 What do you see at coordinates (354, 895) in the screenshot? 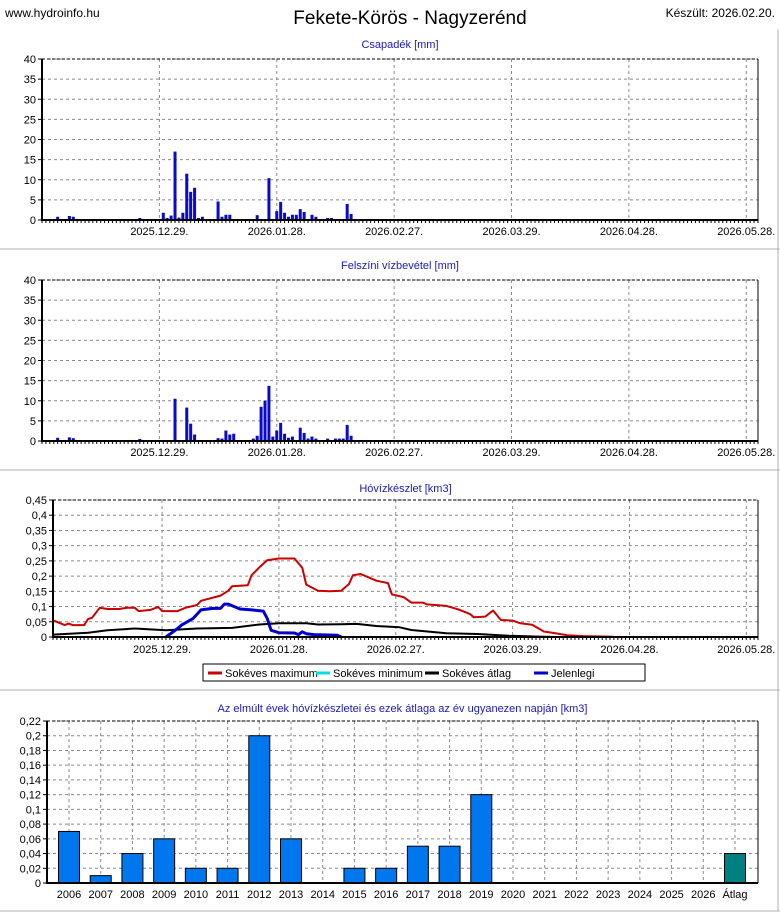
I see `x-tick-label: 2015` at bounding box center [354, 895].